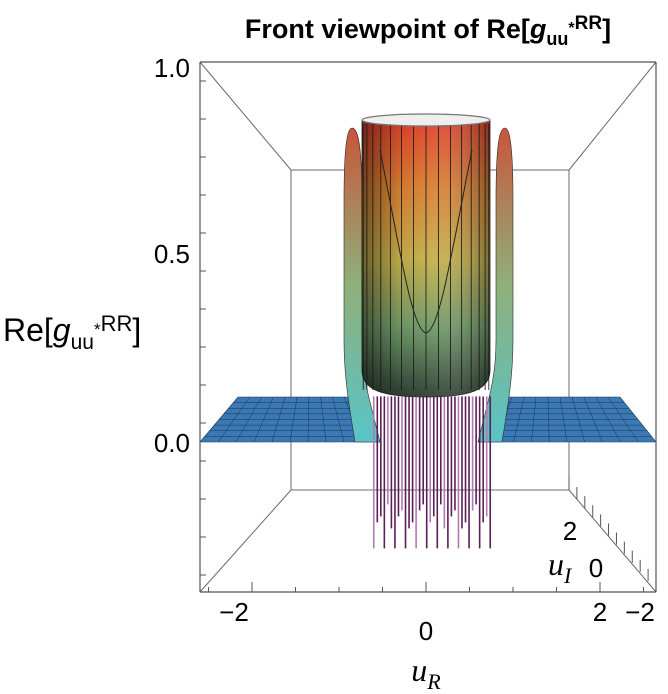 The image size is (668, 694). I want to click on z-axis-label: Re[guu*RR], so click(72, 332).